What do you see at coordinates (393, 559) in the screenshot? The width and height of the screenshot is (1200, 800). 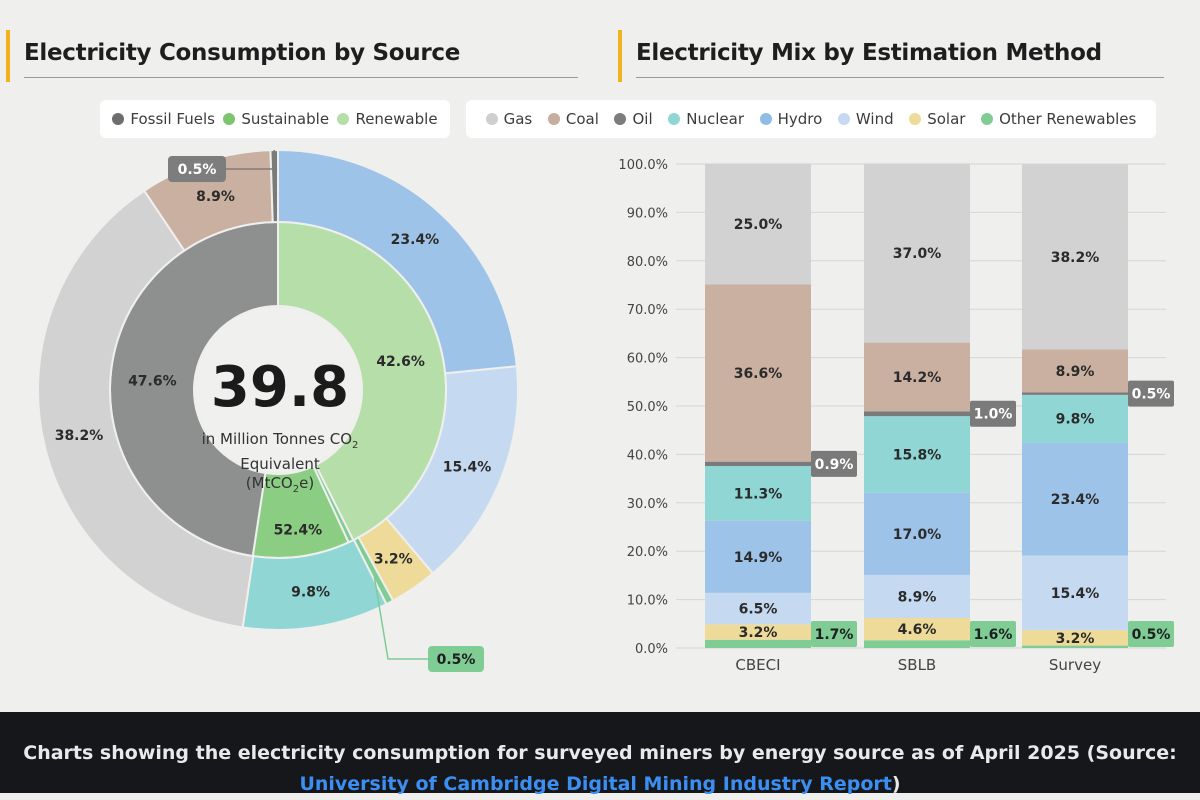 I see `donut-label-solar: 3.2%` at bounding box center [393, 559].